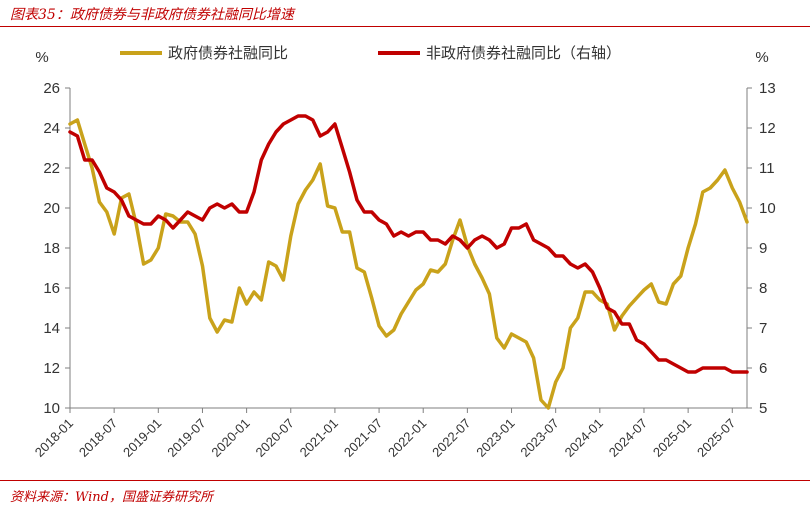 This screenshot has height=507, width=810. I want to click on bottom-divider, so click(405, 480).